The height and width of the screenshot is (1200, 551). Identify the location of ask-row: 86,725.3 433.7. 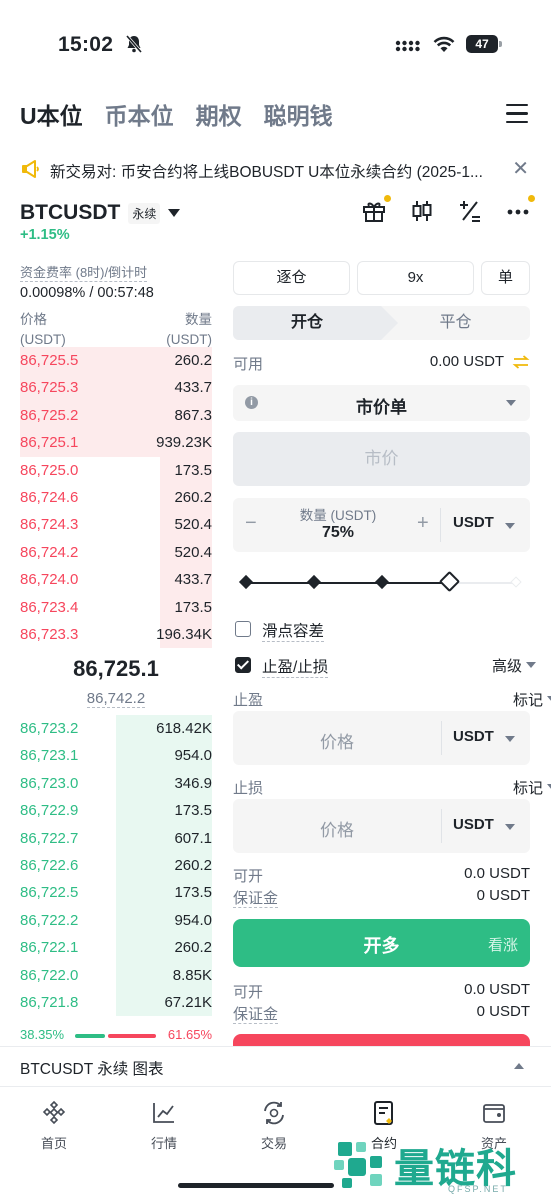
(116, 388).